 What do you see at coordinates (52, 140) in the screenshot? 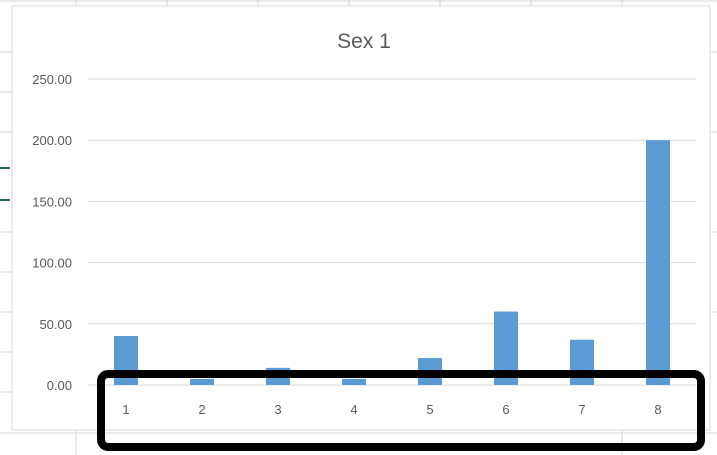
I see `y-tick-label: 200.00` at bounding box center [52, 140].